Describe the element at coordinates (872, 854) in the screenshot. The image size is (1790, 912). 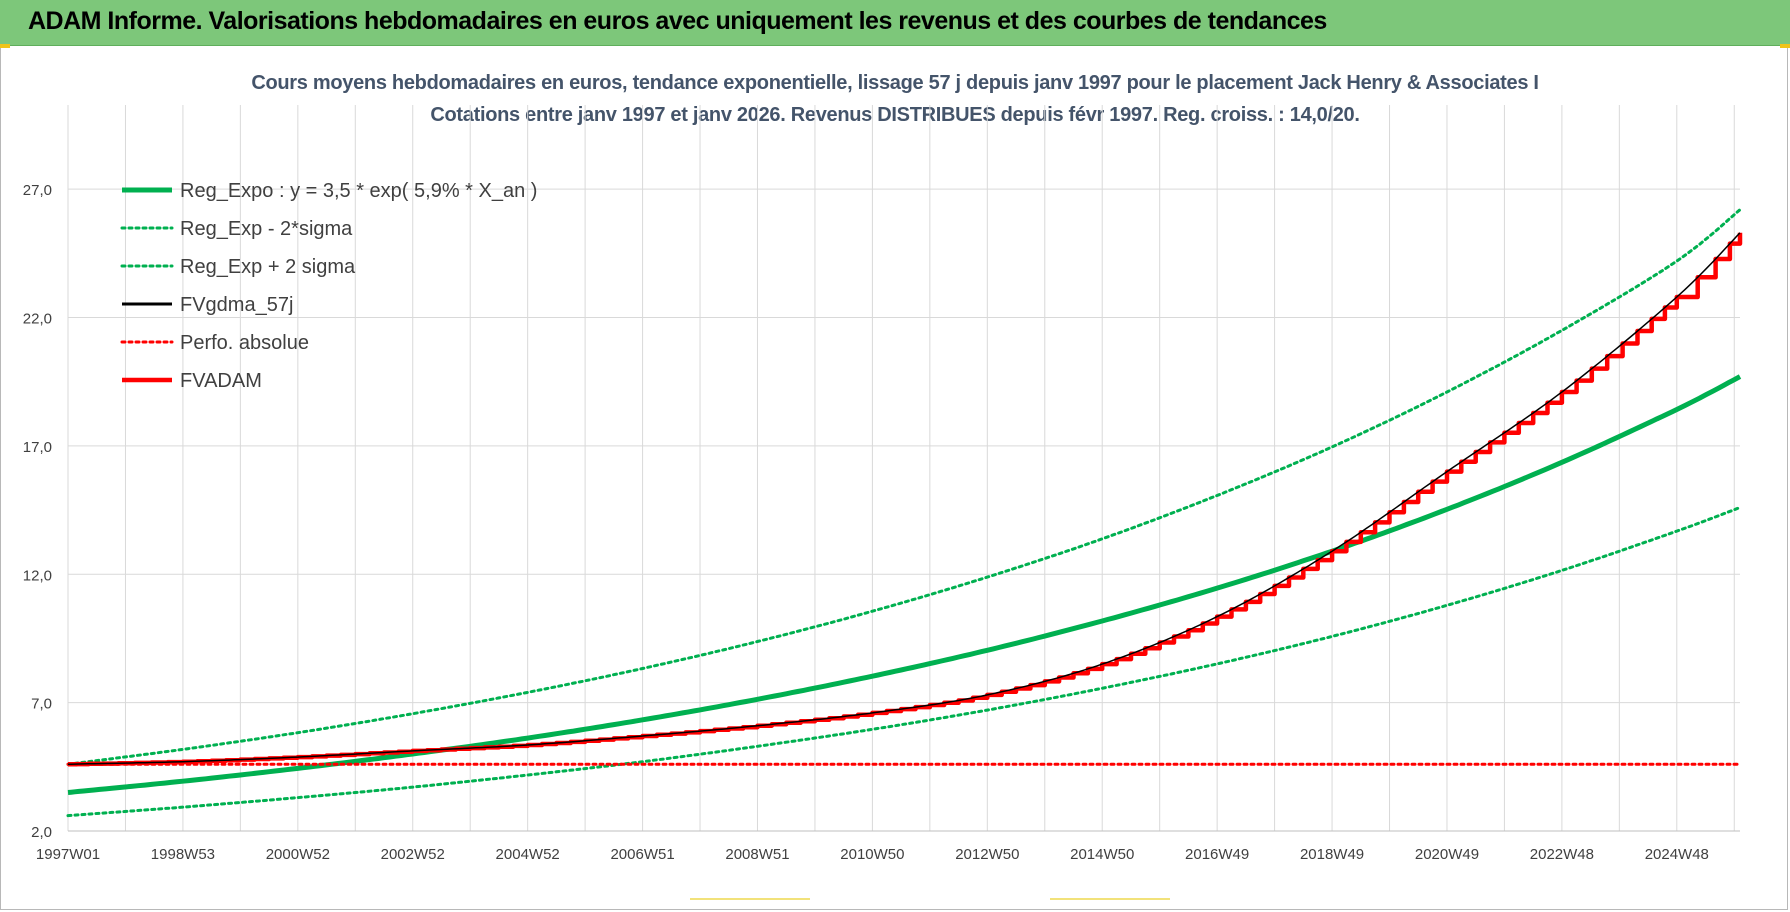
I see `x-tick-label: 2010W50` at that location.